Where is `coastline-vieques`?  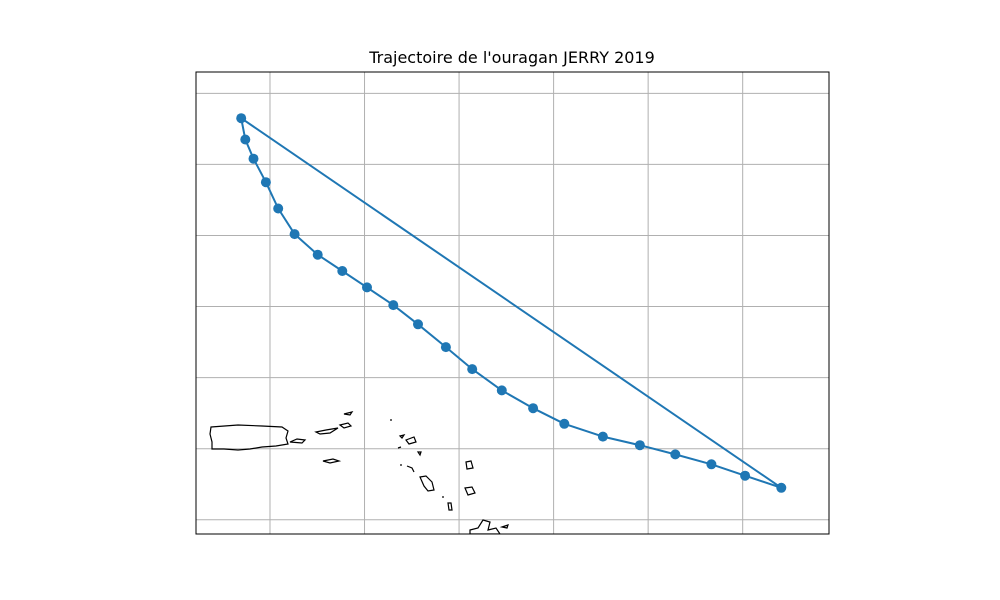
coastline-vieques is located at coordinates (298, 441).